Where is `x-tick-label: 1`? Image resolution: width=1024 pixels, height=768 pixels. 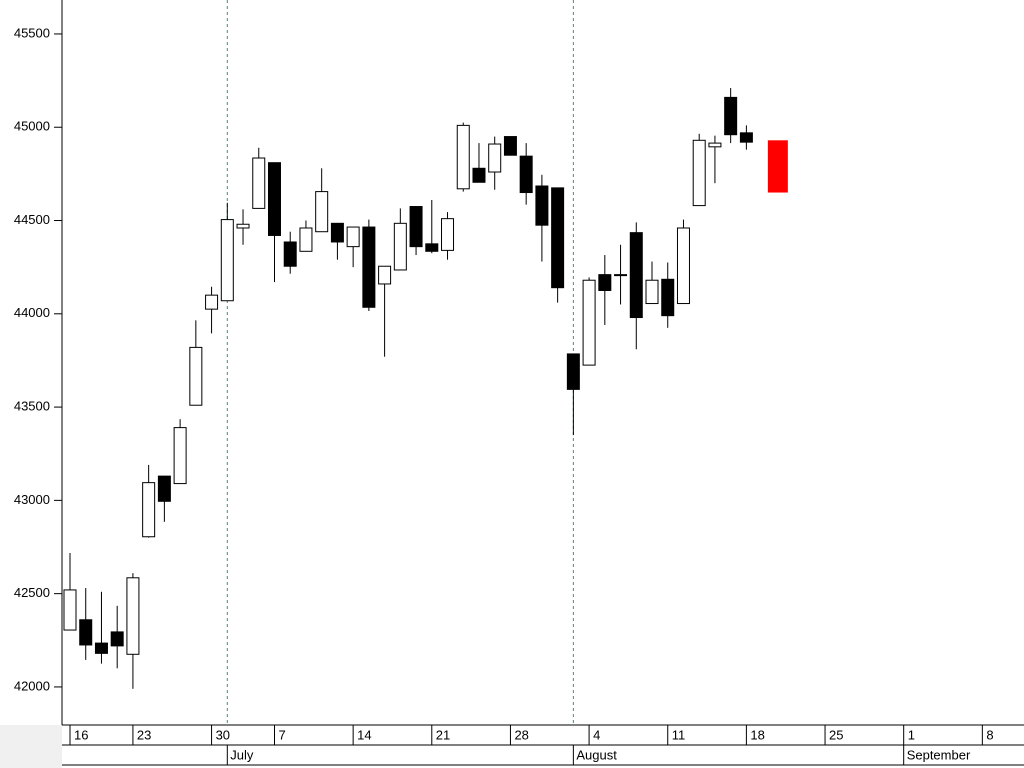
x-tick-label: 1 is located at coordinates (911, 734).